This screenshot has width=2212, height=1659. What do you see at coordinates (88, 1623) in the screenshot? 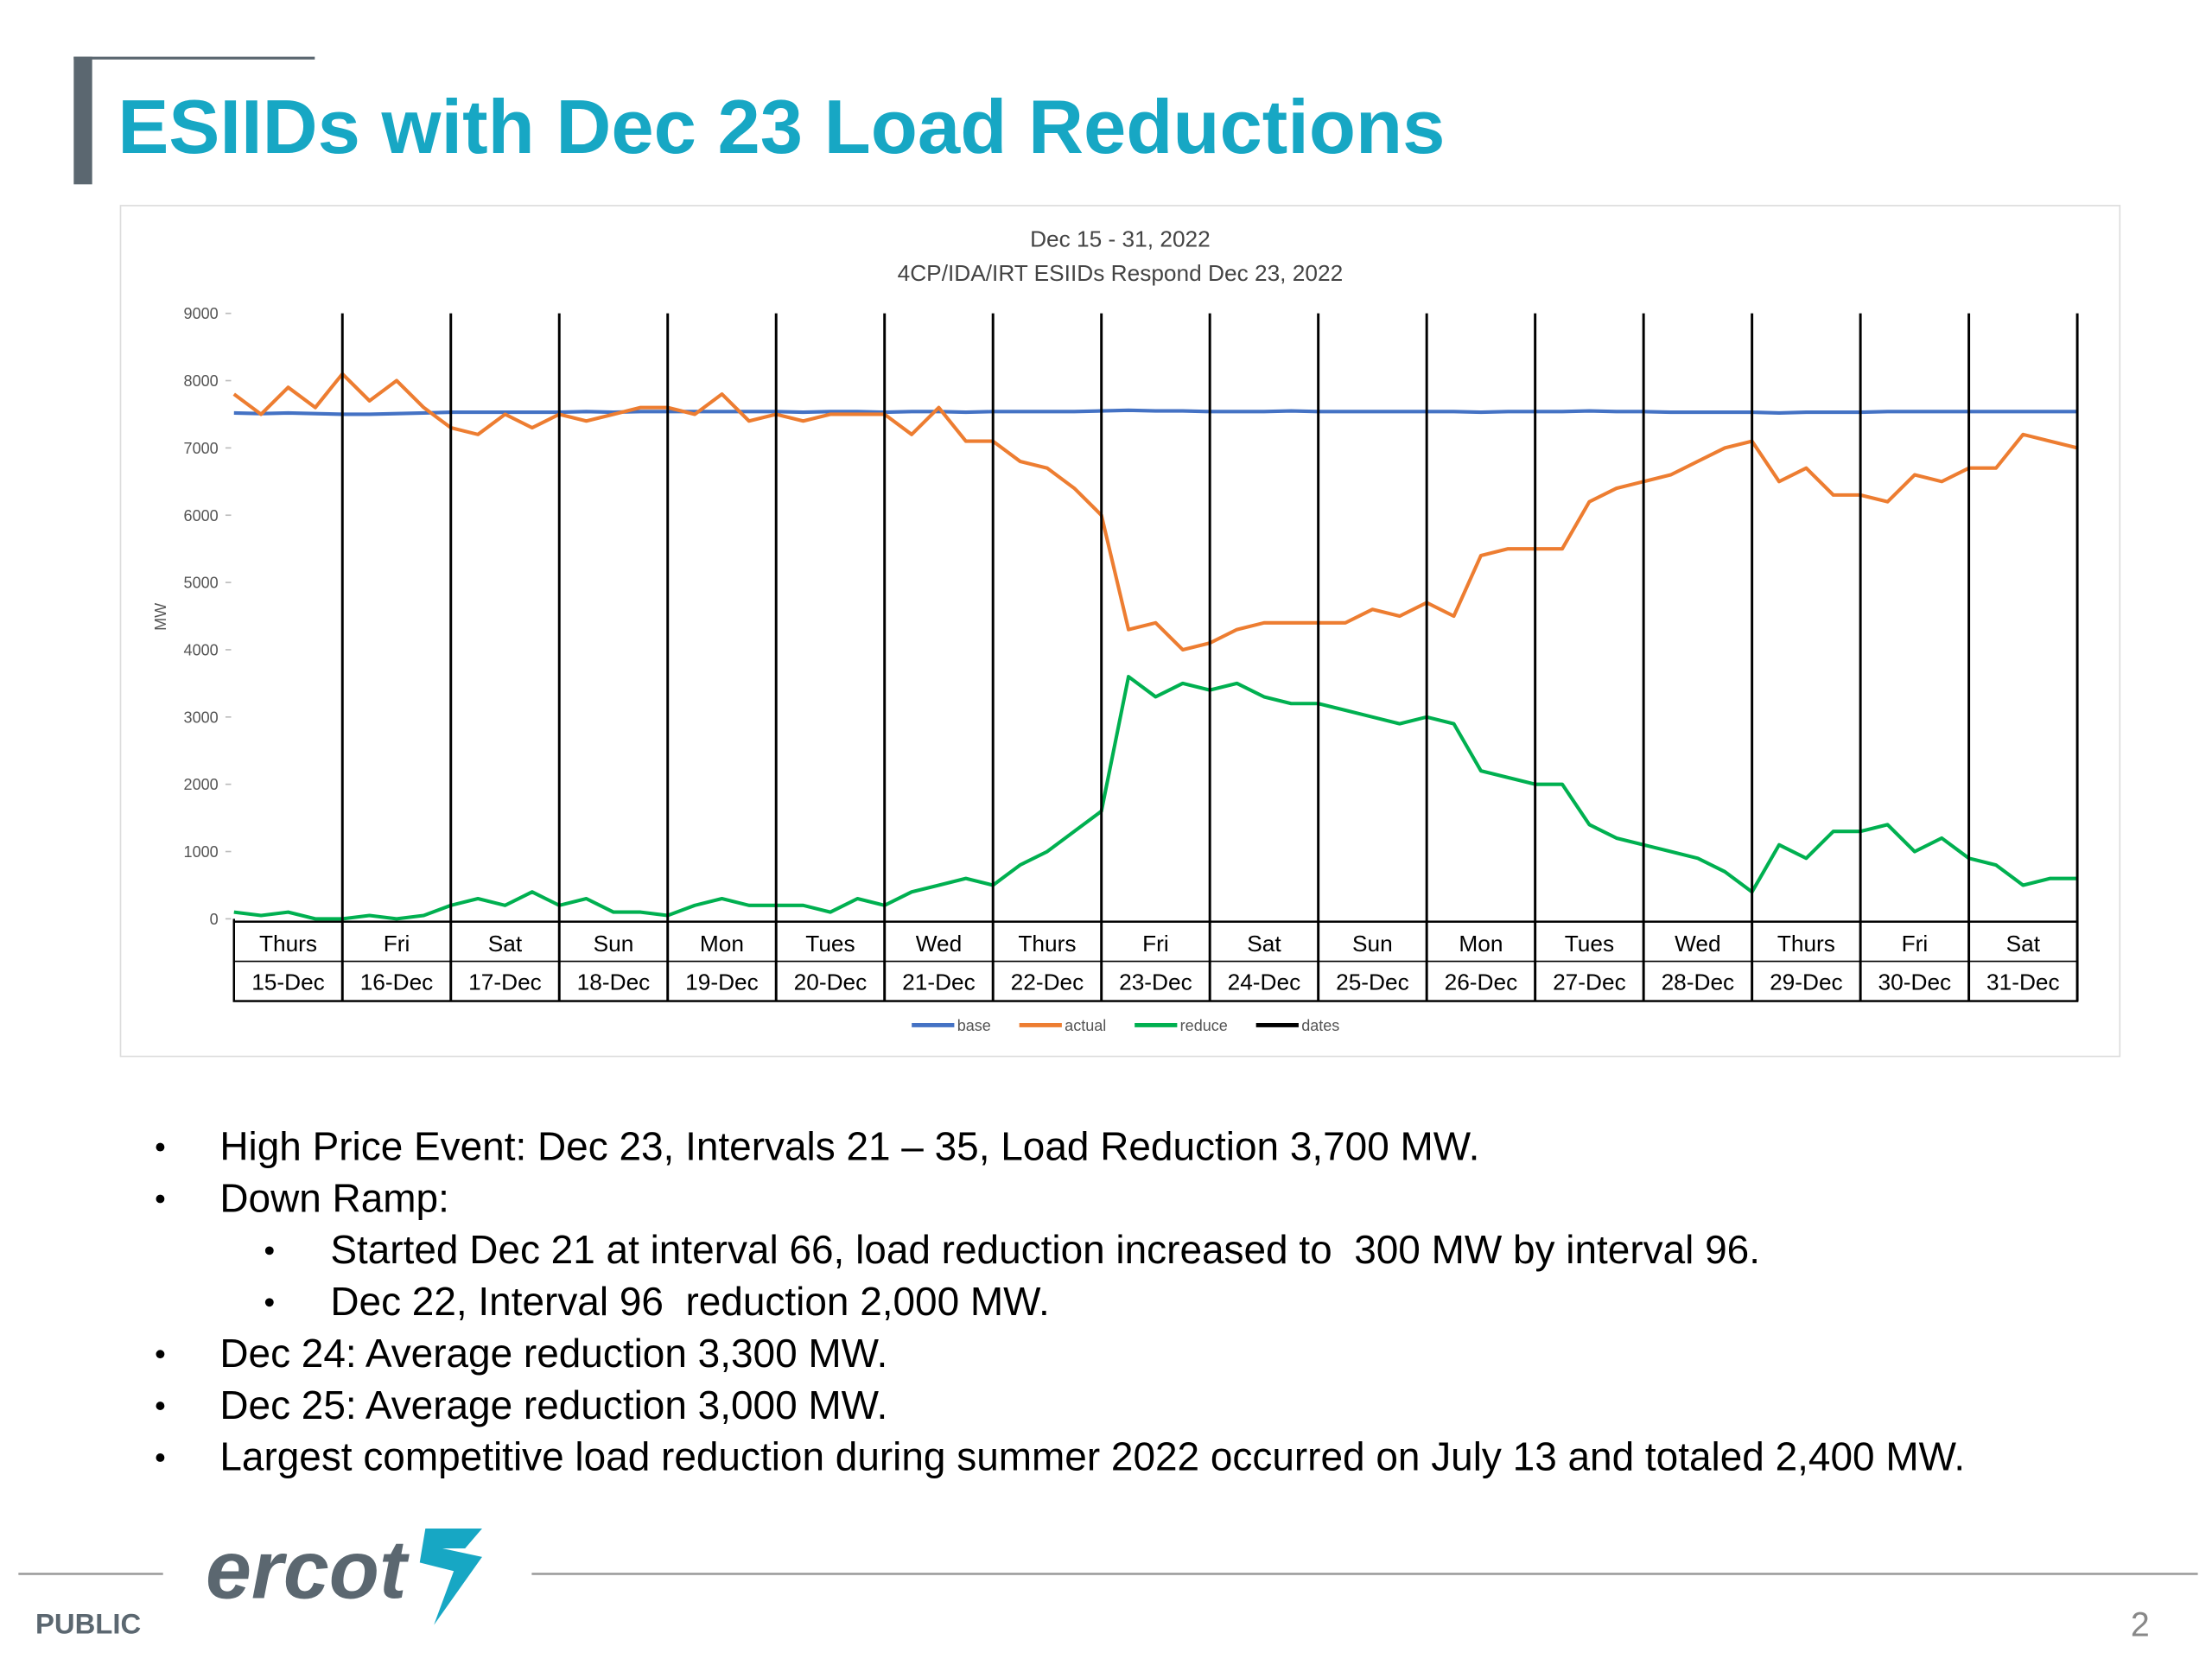
I see `footer-label: PUBLIC` at bounding box center [88, 1623].